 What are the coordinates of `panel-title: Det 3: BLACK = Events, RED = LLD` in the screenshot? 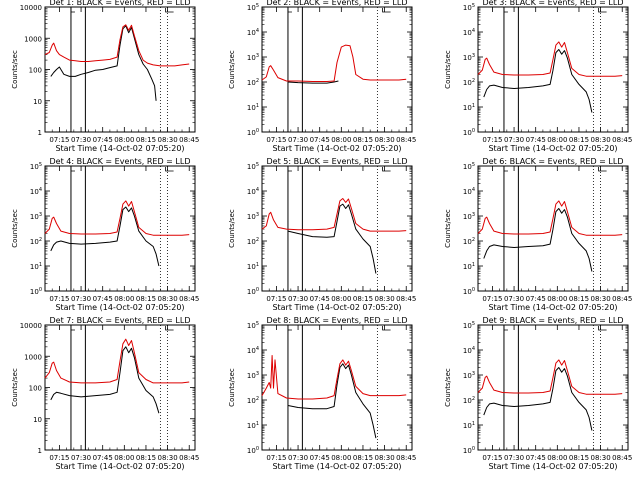 It's located at (553, 3).